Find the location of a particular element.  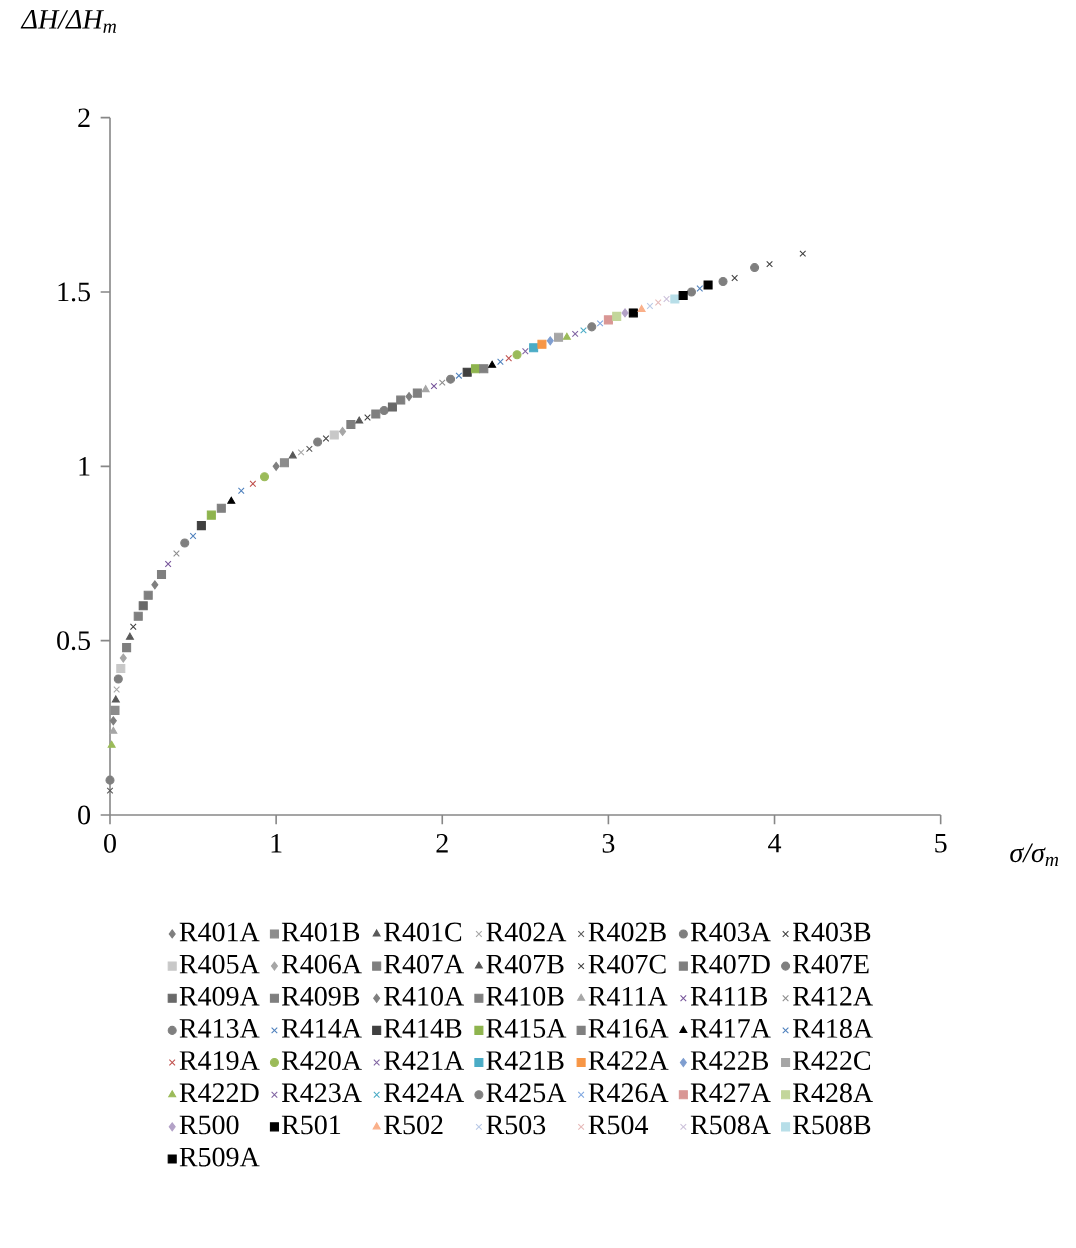

x-tick-label: 3 is located at coordinates (608, 843).